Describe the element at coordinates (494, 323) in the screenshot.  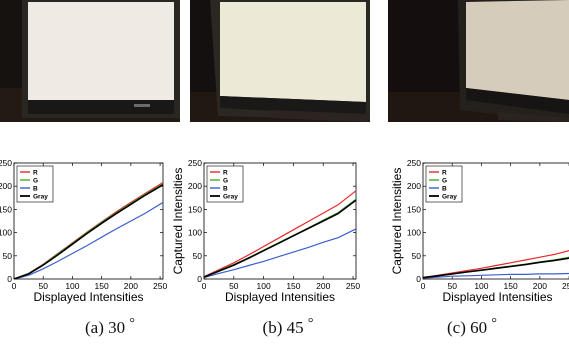
I see `caption-c-degree: °` at that location.